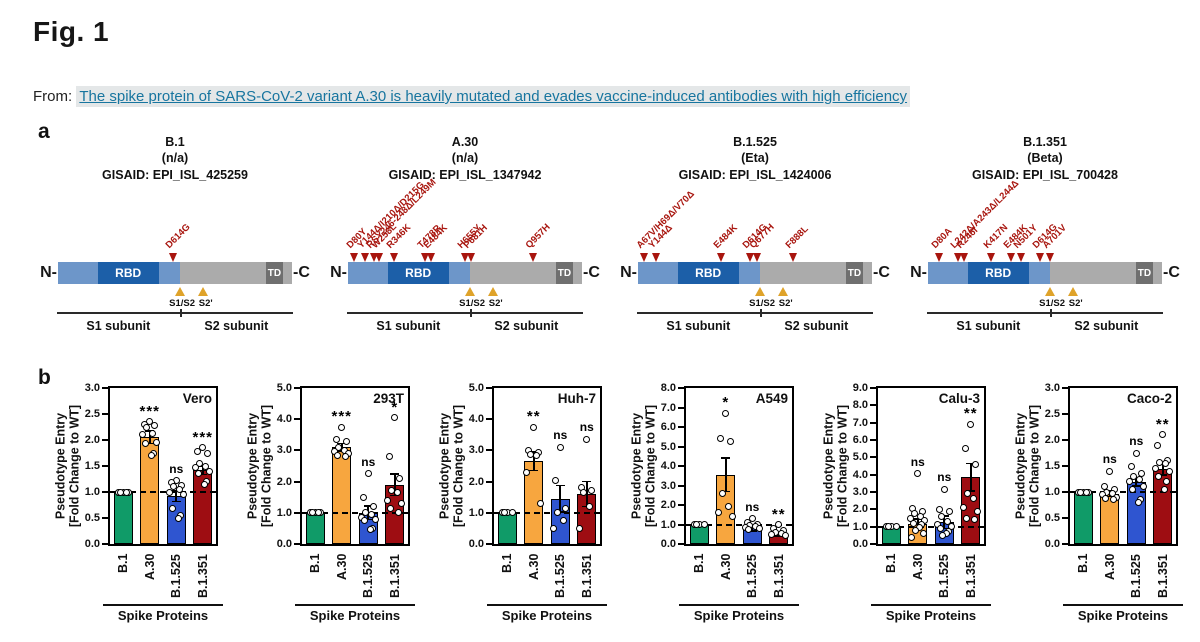 The width and height of the screenshot is (1200, 642). What do you see at coordinates (1171, 272) in the screenshot?
I see `c-terminus-label: -C` at bounding box center [1171, 272].